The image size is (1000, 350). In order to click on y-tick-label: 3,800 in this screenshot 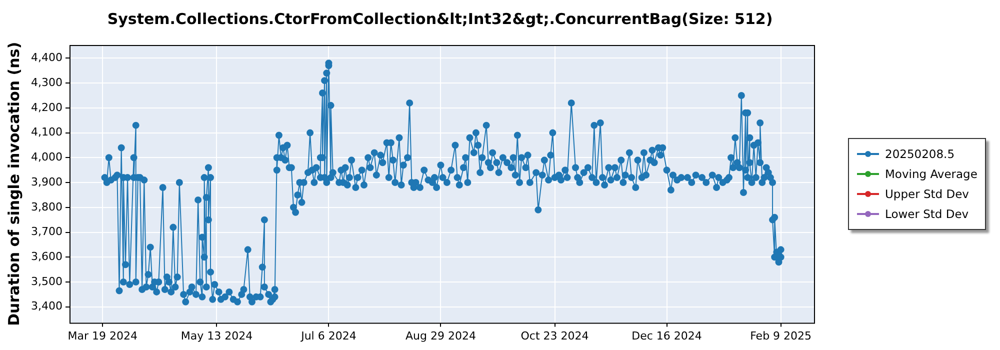, I will do `click(46, 207)`.